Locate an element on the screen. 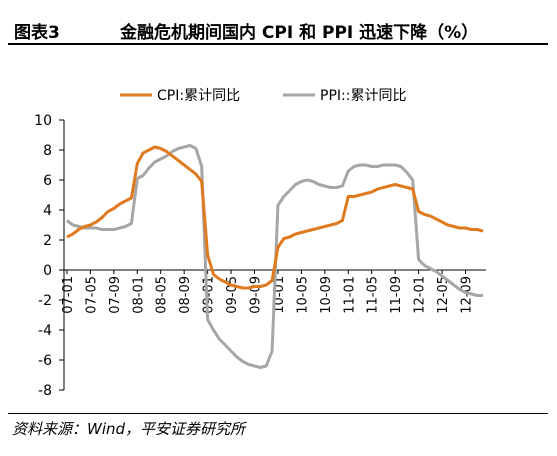 Image resolution: width=557 pixels, height=456 pixels. y-tick-label: 4 is located at coordinates (47, 211).